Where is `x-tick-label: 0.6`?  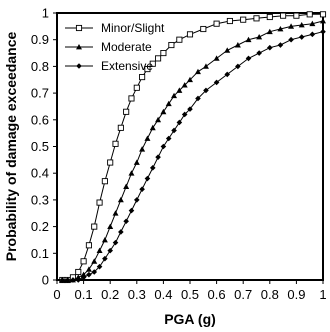 x-tick-label: 0.6 is located at coordinates (217, 294).